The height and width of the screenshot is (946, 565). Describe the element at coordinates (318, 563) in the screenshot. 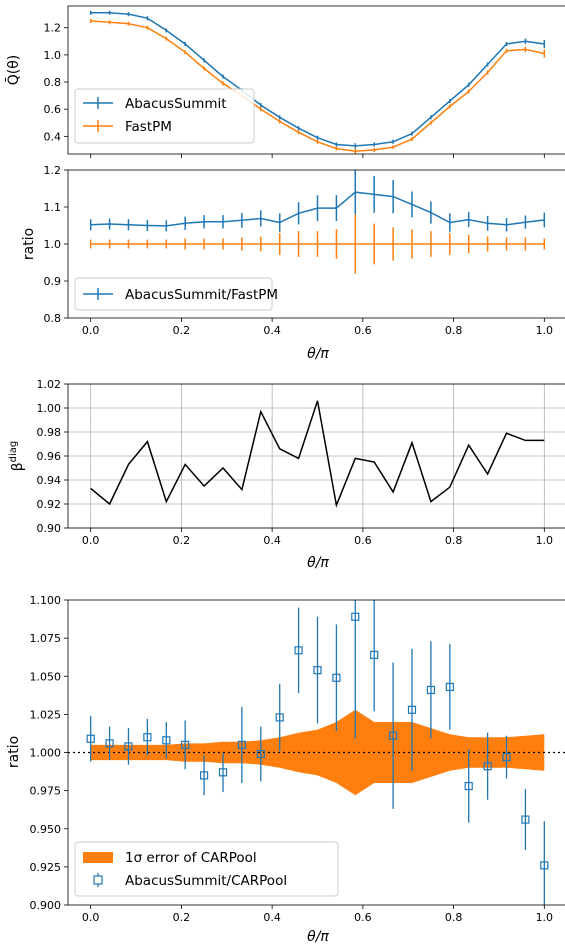

I see `beta-diag-xlabel: θ/π` at that location.